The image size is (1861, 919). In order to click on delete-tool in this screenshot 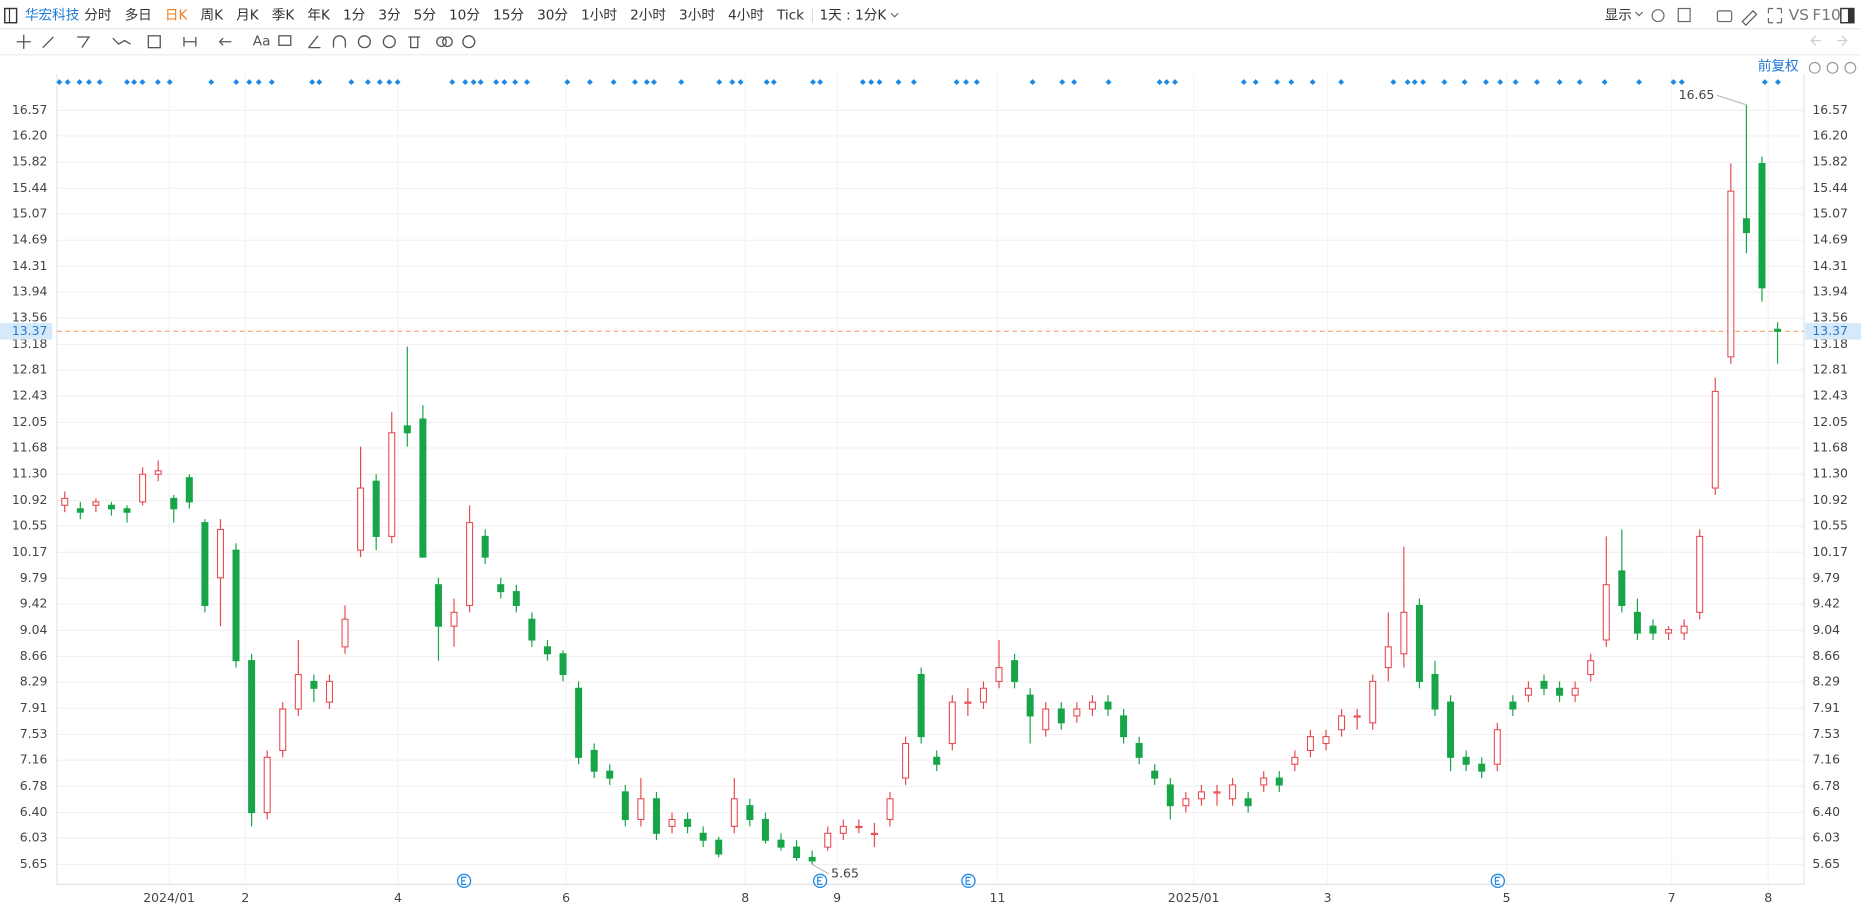, I will do `click(414, 42)`.